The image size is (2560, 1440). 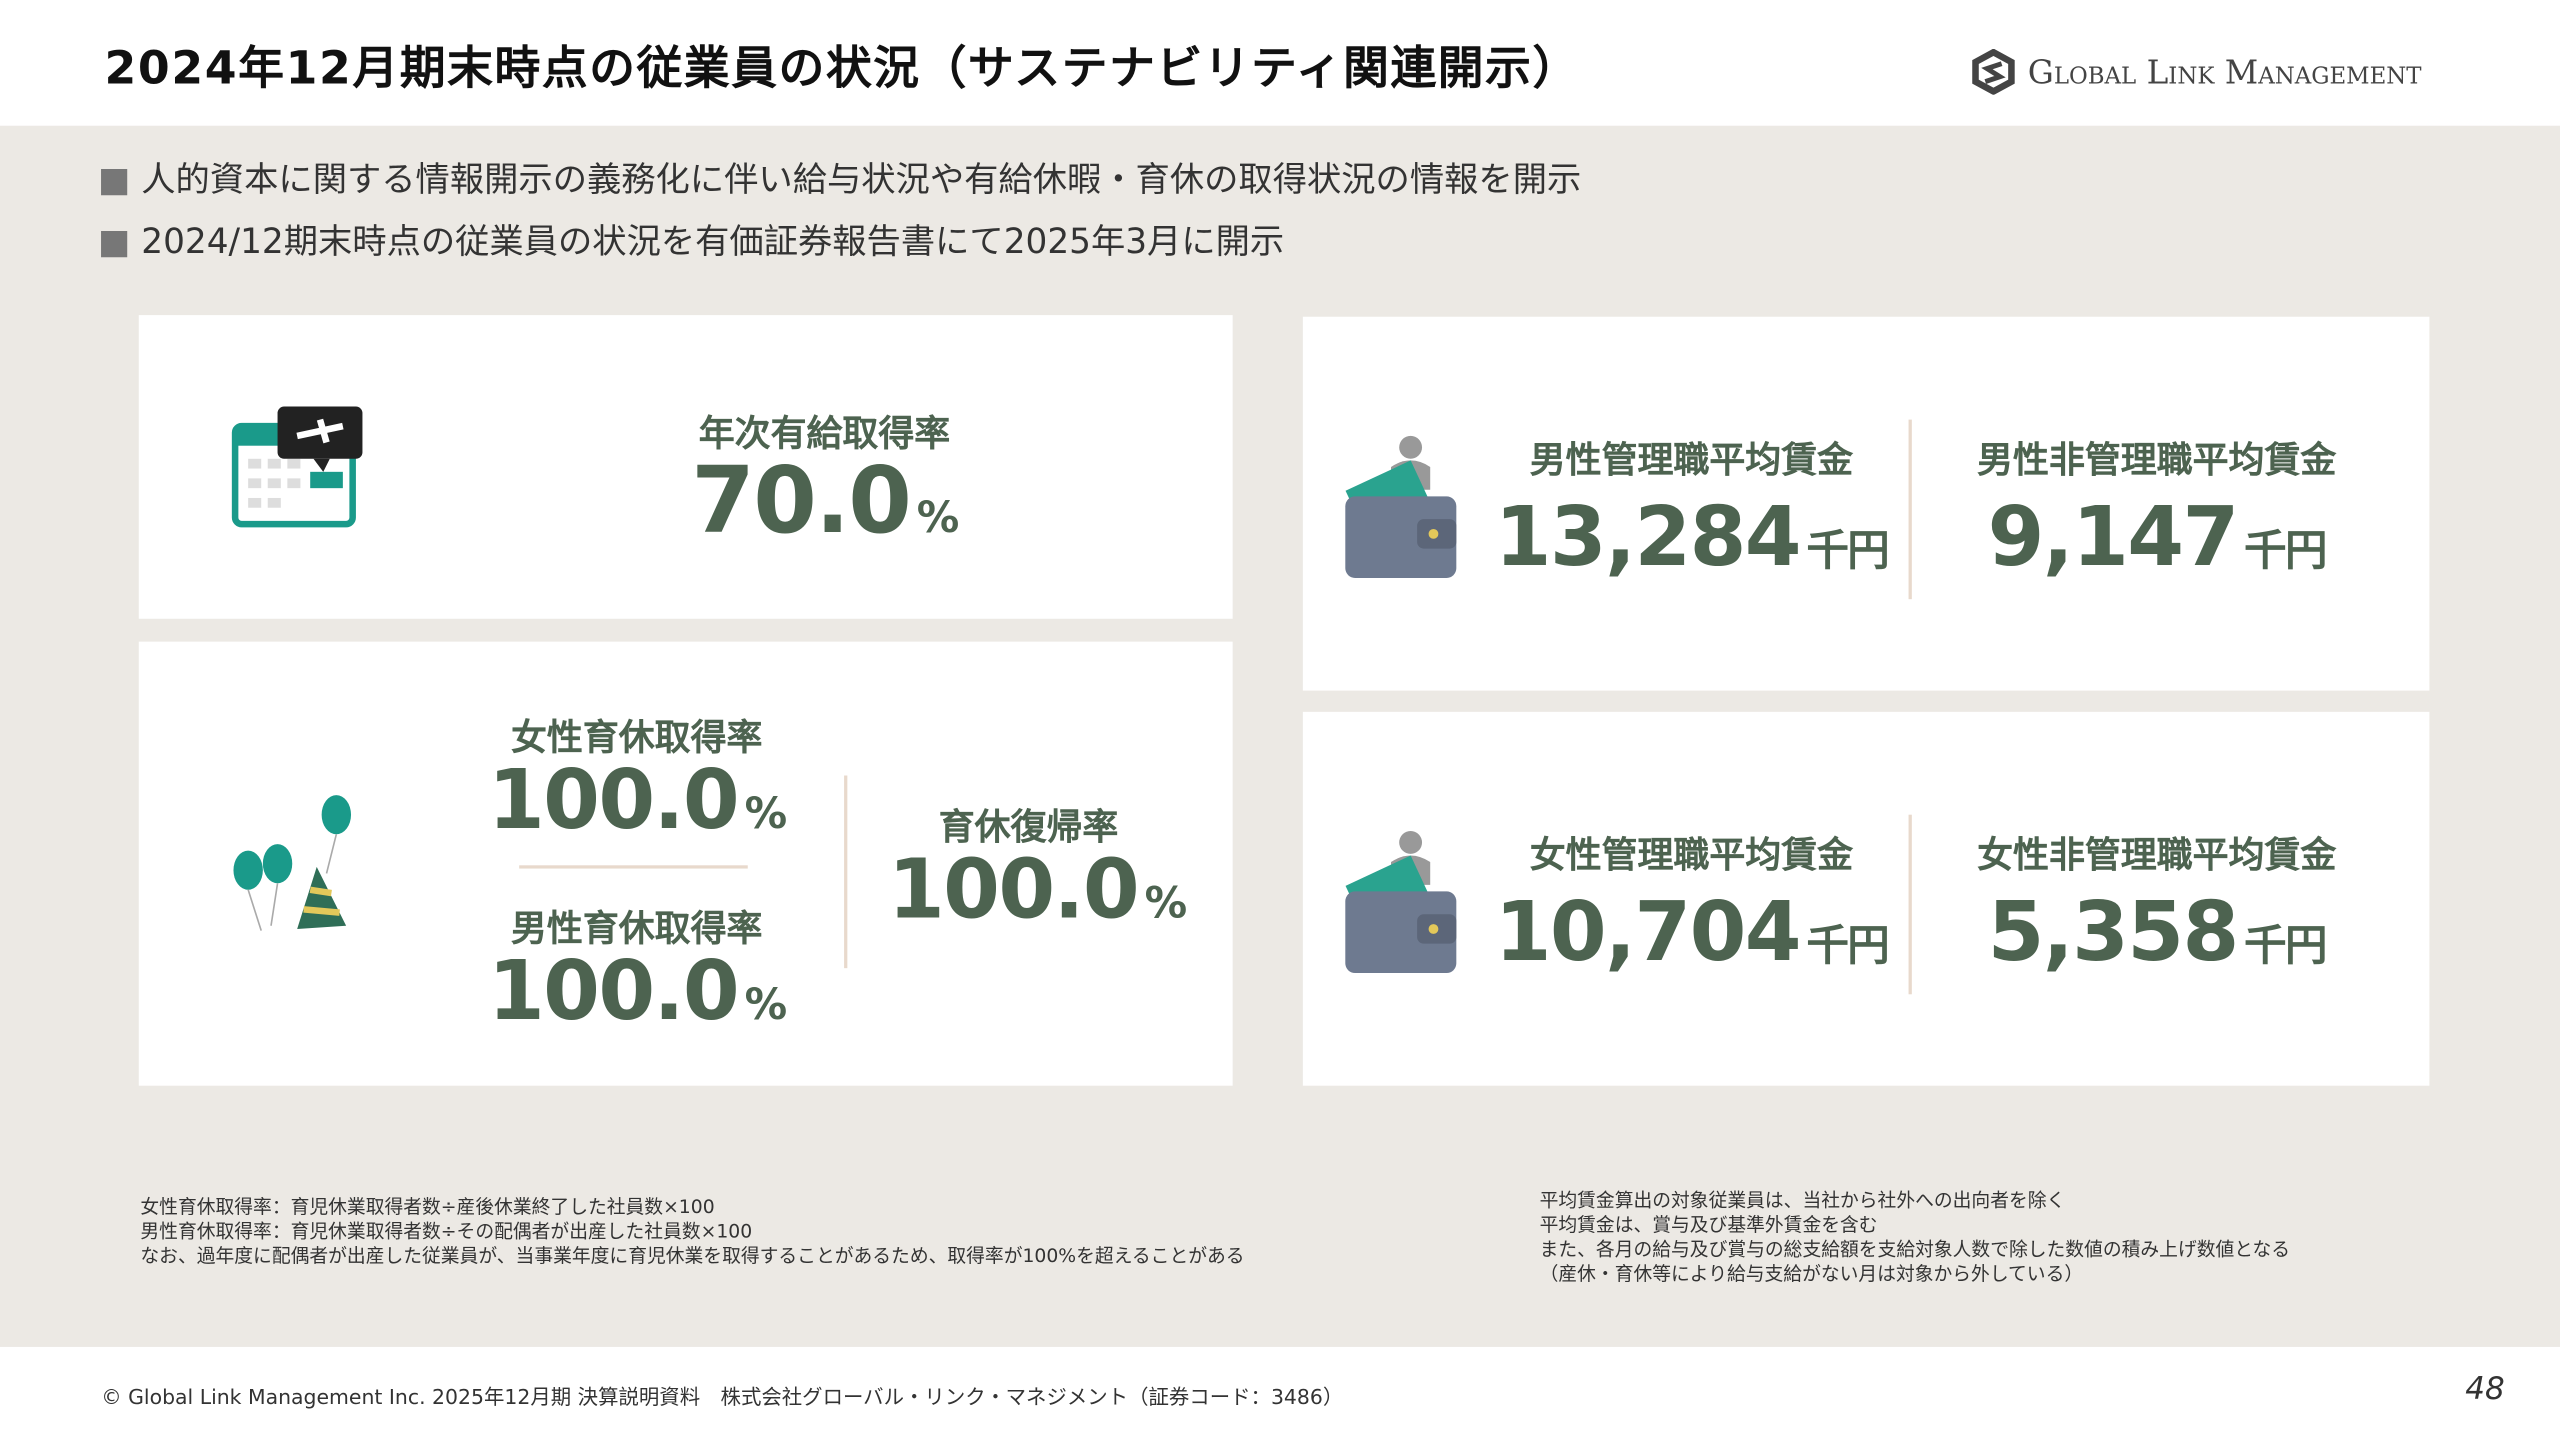 I want to click on label: 男性非管理職平均賃金, so click(x=2157, y=461).